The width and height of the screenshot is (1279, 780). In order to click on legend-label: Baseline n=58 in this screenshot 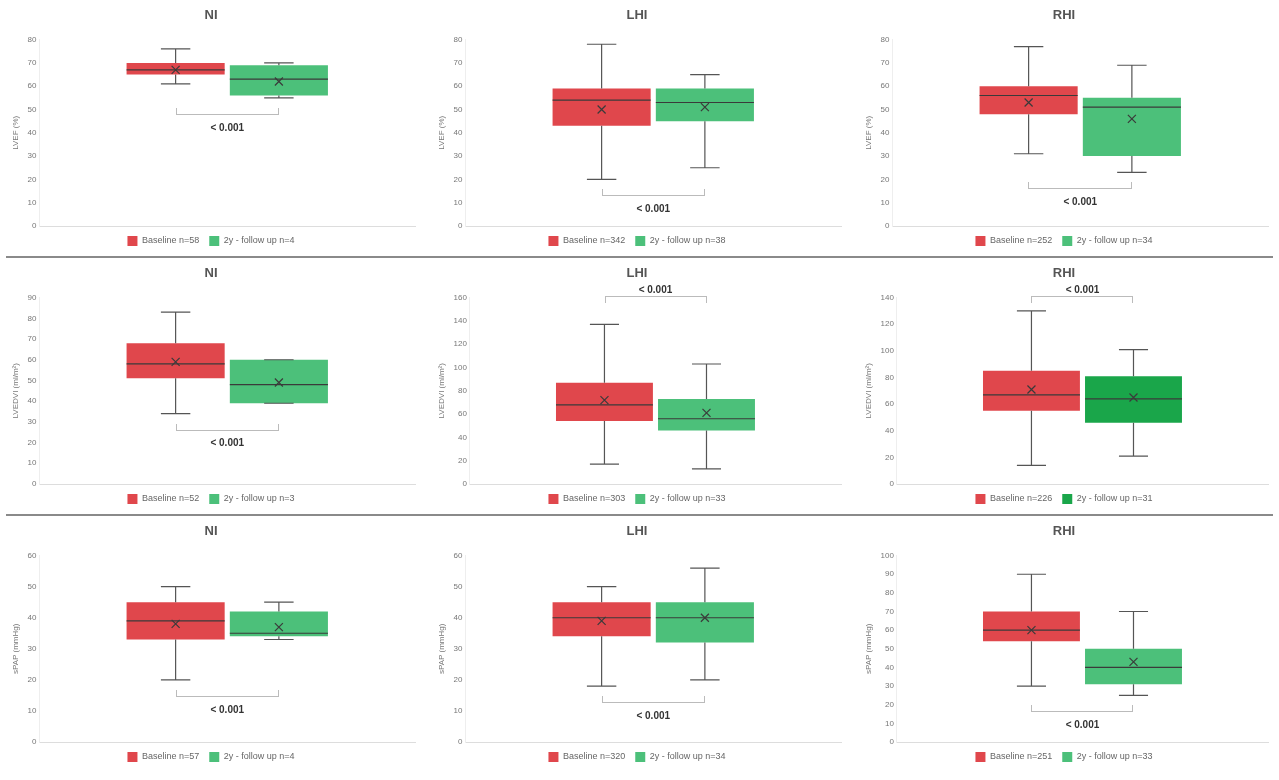, I will do `click(171, 240)`.